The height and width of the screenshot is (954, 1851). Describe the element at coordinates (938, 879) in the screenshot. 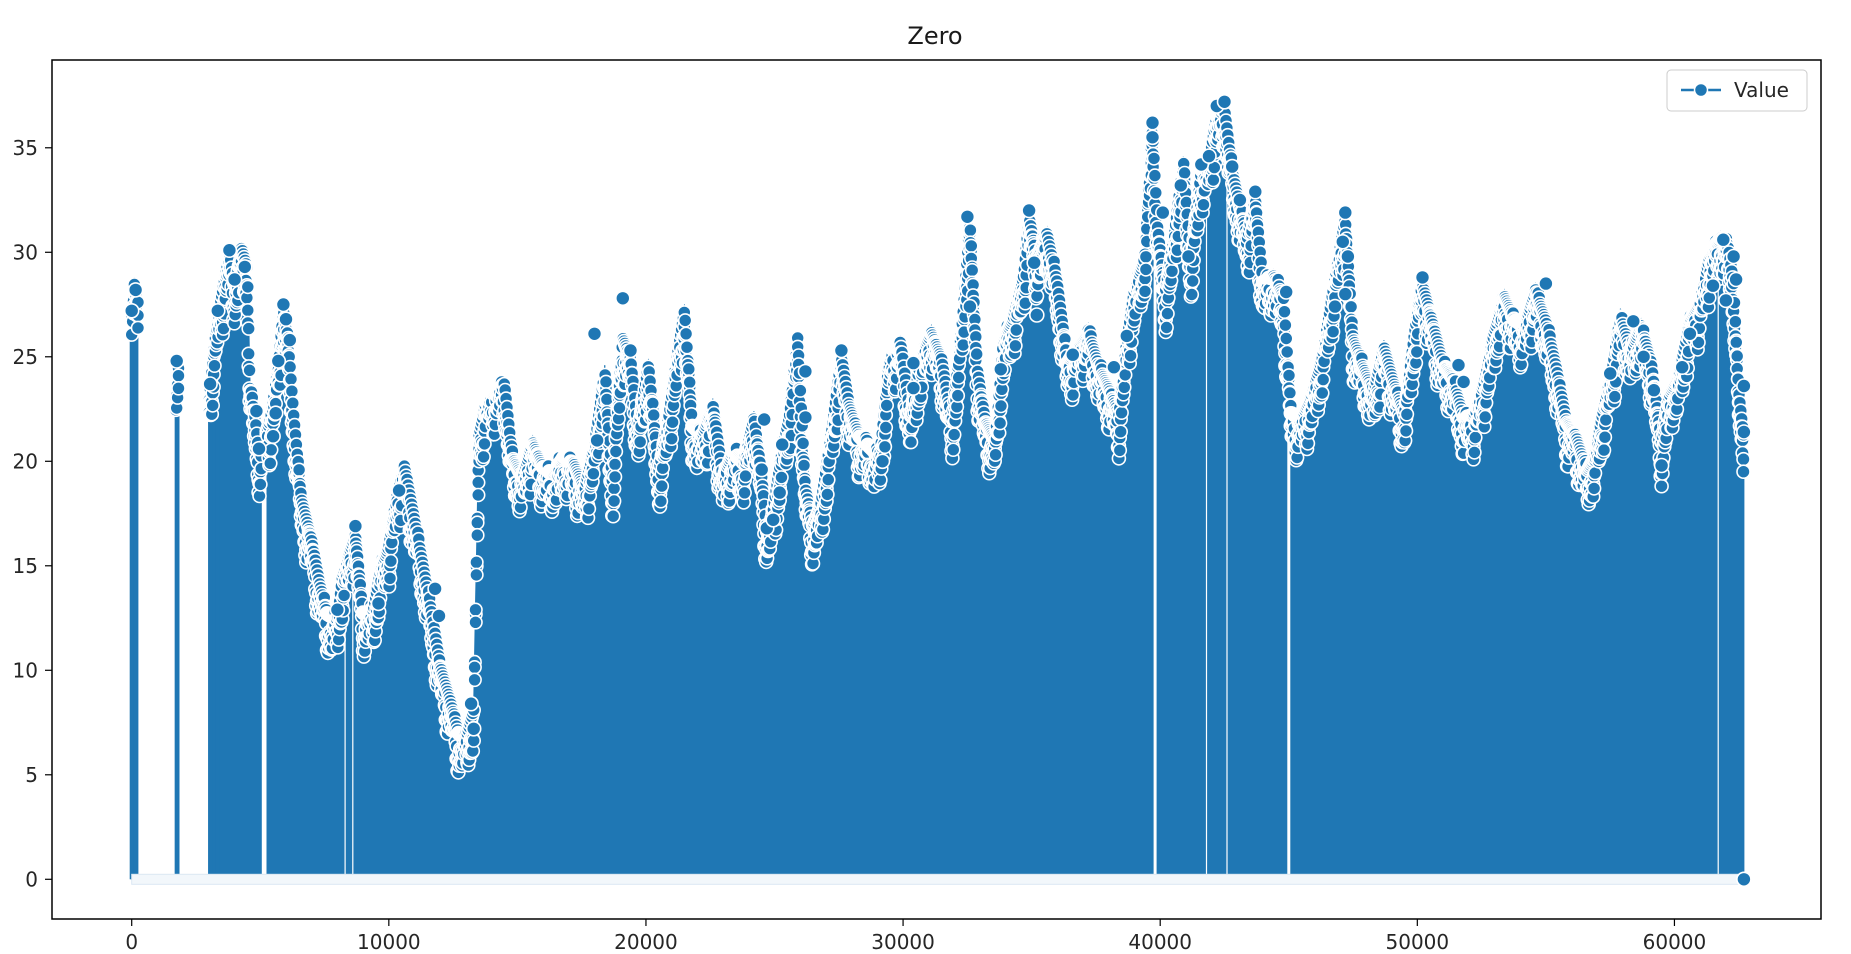

I see `series-zero-band` at that location.